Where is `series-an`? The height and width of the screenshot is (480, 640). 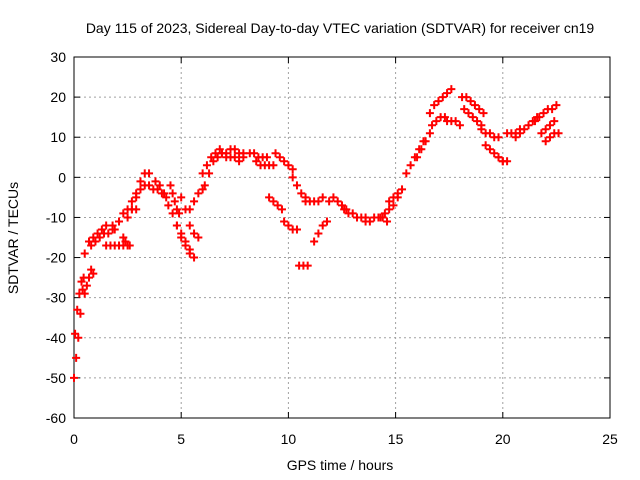
series-an is located at coordinates (453, 123).